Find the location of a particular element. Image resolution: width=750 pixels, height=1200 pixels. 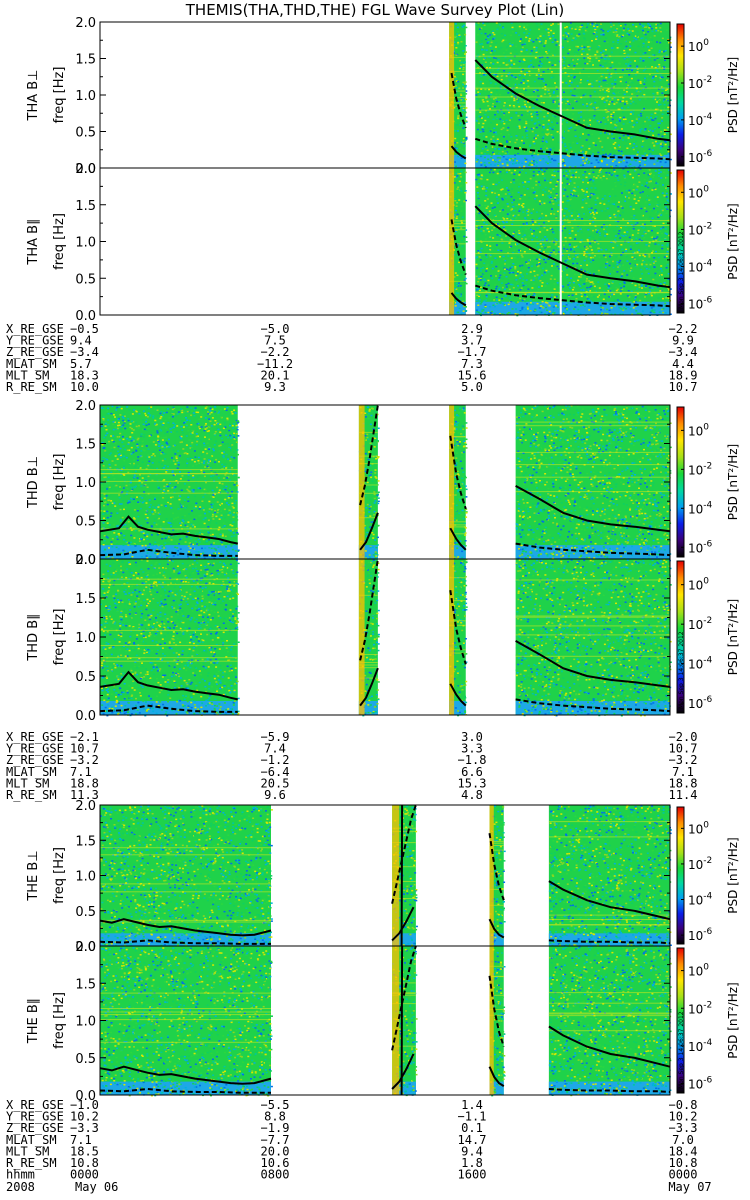

y-tick-label: 2.0 is located at coordinates (85, 23).